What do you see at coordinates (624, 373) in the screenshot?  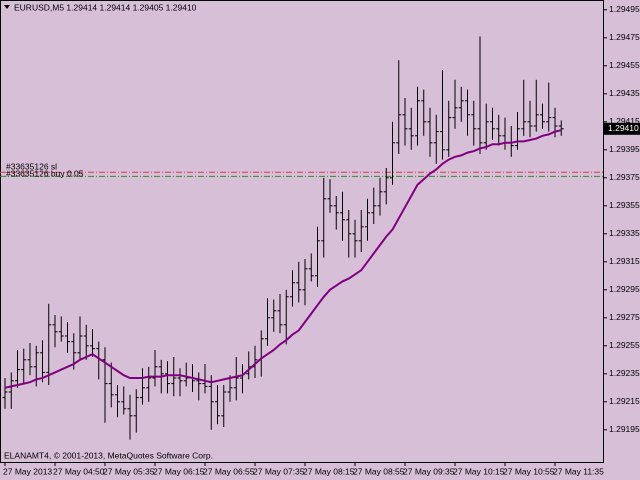 I see `y-tick-label: 1.29235` at bounding box center [624, 373].